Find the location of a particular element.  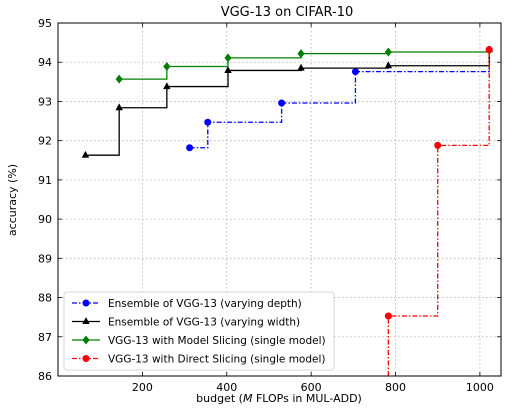

x-tick-label: 200 is located at coordinates (142, 387).